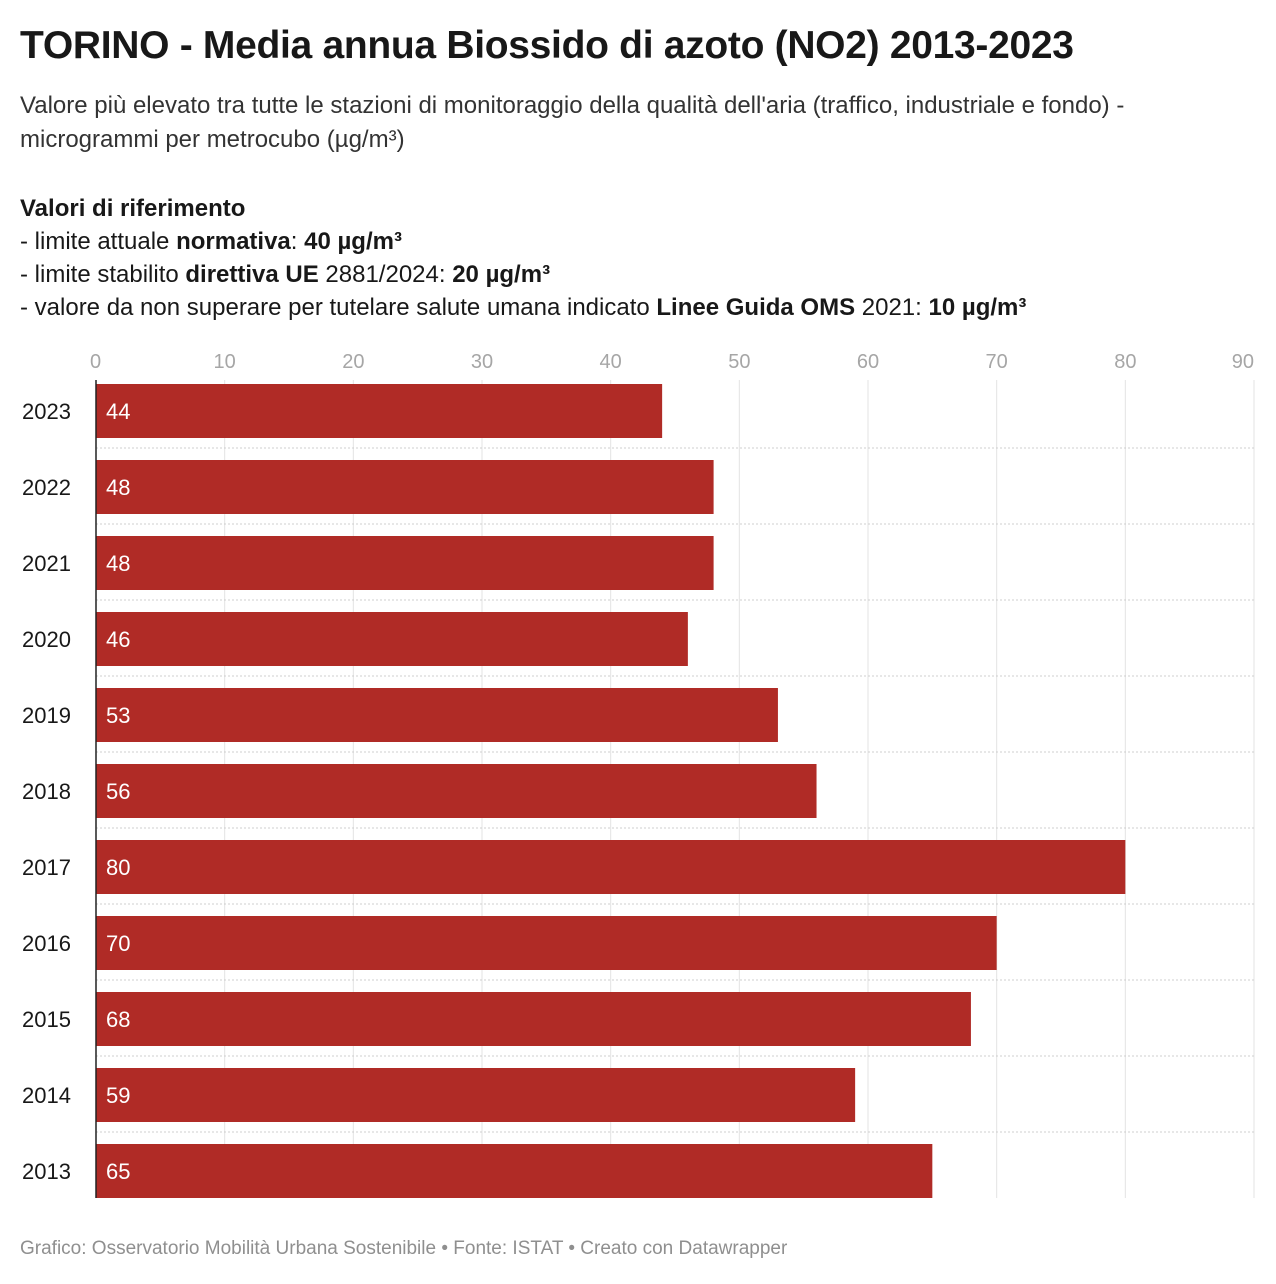  What do you see at coordinates (1243, 362) in the screenshot?
I see `x-tick-label: 90` at bounding box center [1243, 362].